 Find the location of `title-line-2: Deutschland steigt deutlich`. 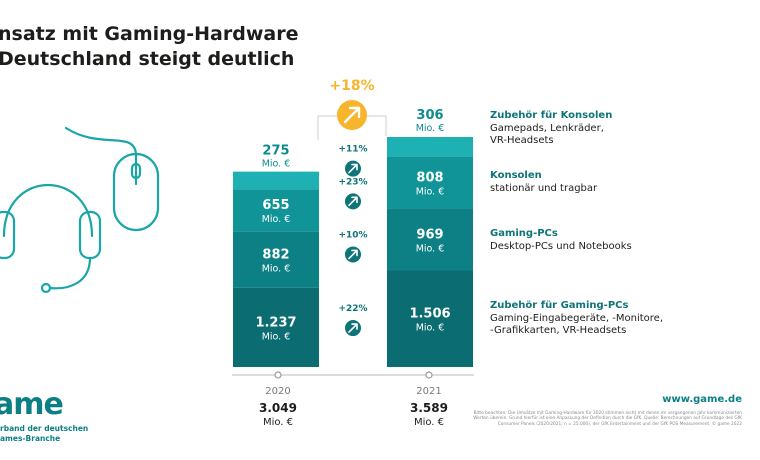

title-line-2: Deutschland steigt deutlich is located at coordinates (147, 59).